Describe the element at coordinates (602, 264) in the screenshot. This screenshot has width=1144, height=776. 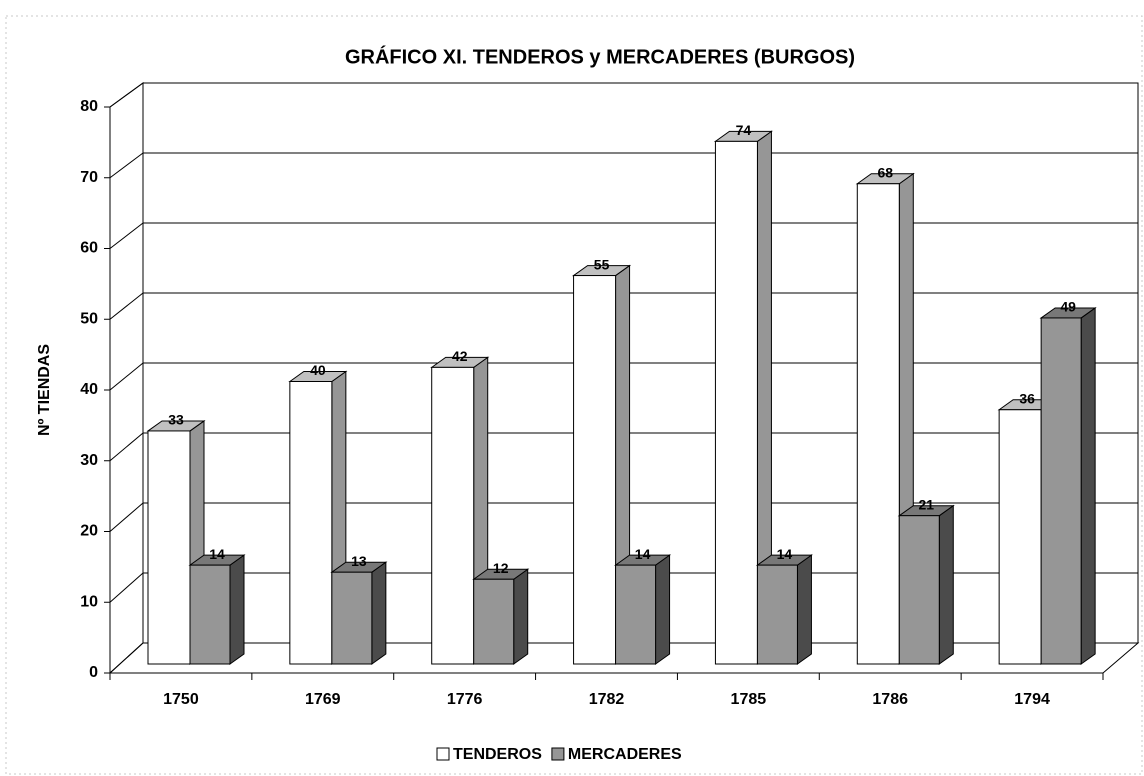
I see `data-label: 55` at that location.